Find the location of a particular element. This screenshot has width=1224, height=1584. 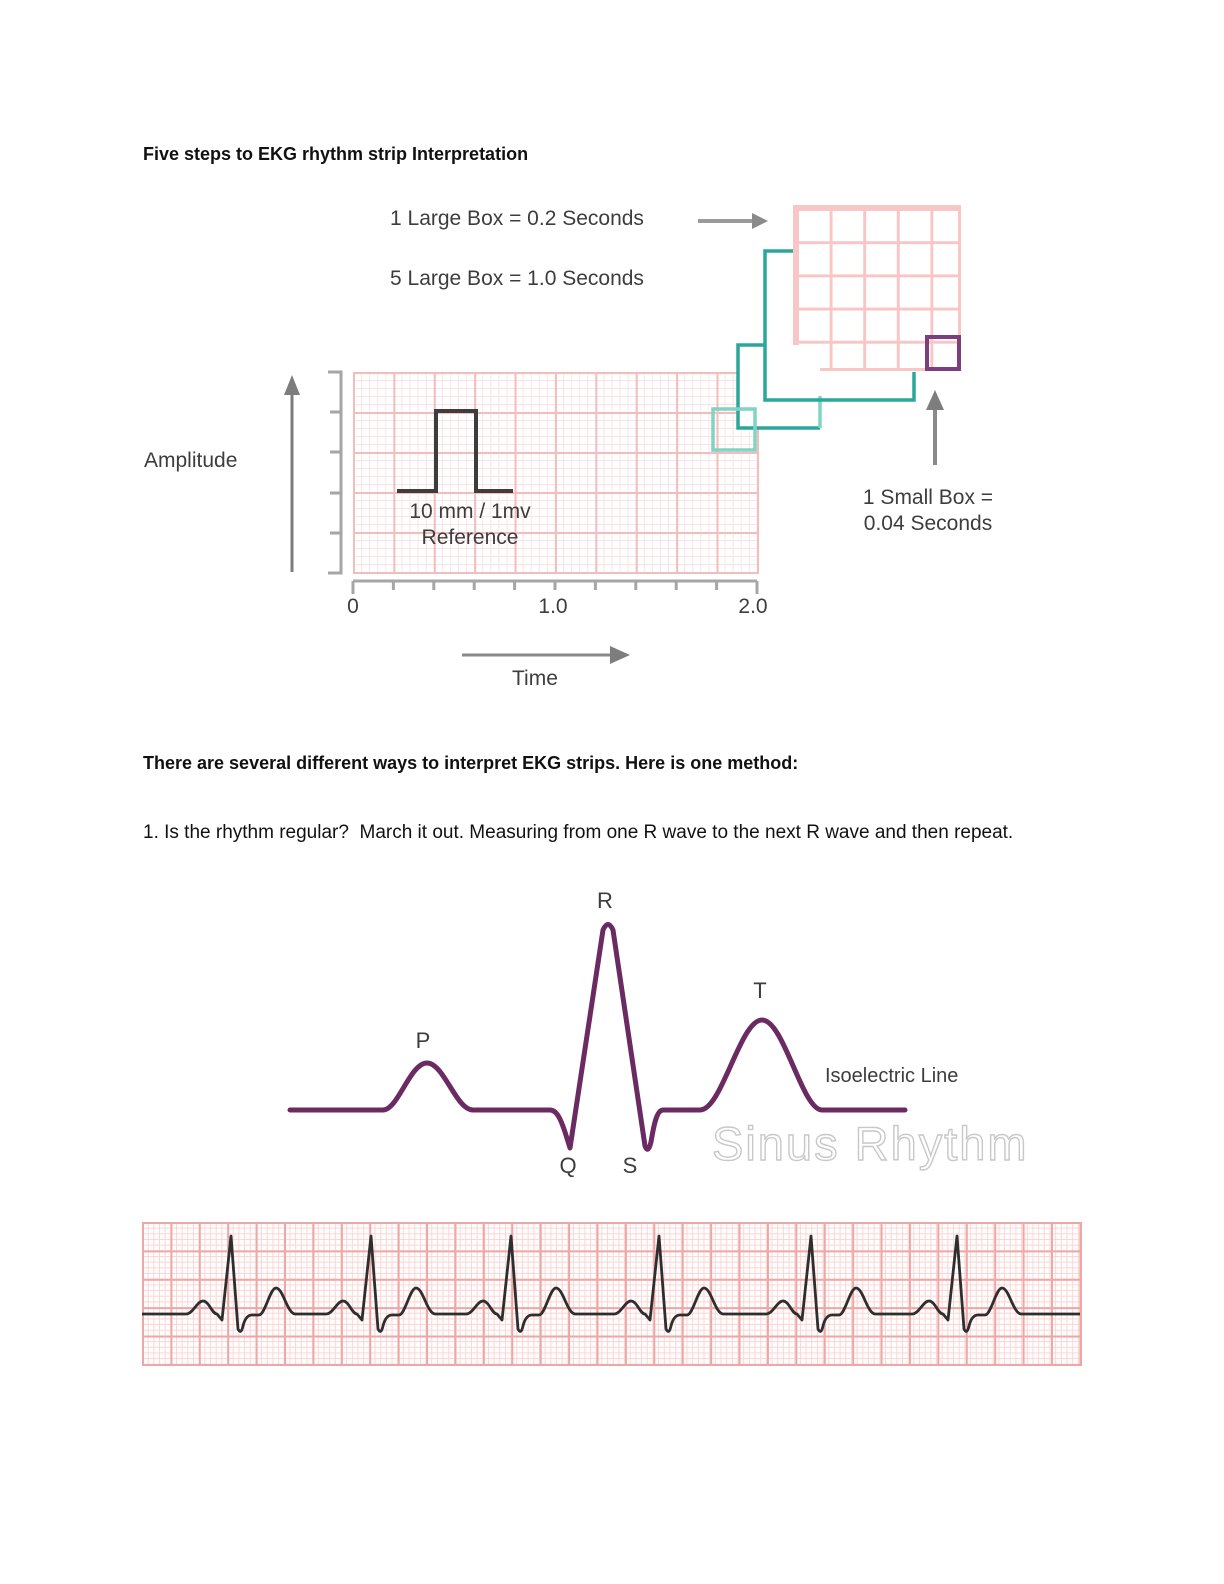

pqrst-waveform-trace is located at coordinates (597, 1037).